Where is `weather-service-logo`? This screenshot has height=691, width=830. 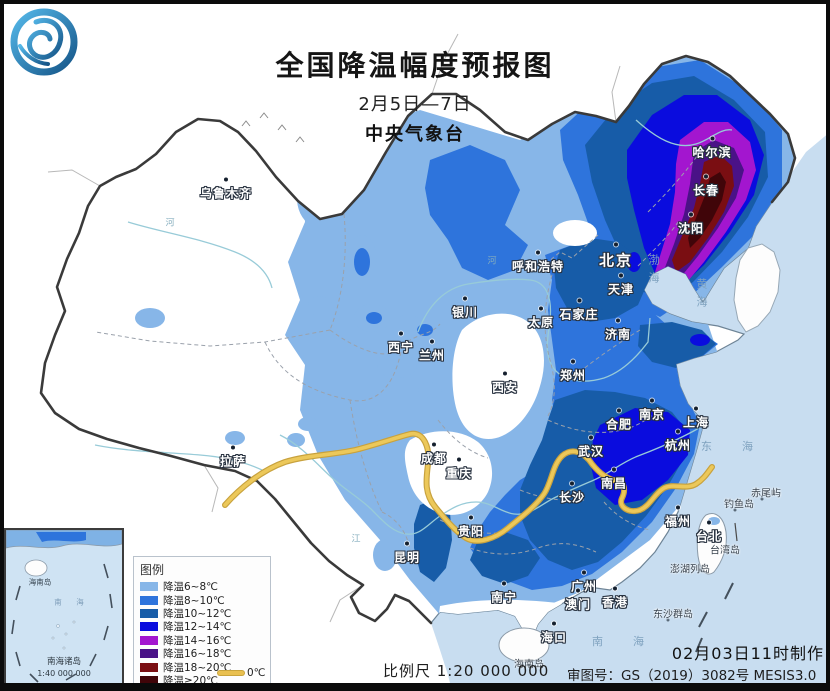 weather-service-logo is located at coordinates (44, 42).